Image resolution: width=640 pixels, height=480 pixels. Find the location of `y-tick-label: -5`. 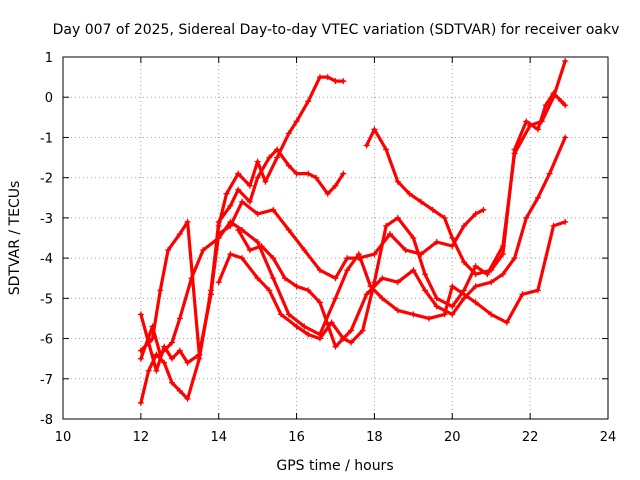

y-tick-label: -5 is located at coordinates (46, 299).